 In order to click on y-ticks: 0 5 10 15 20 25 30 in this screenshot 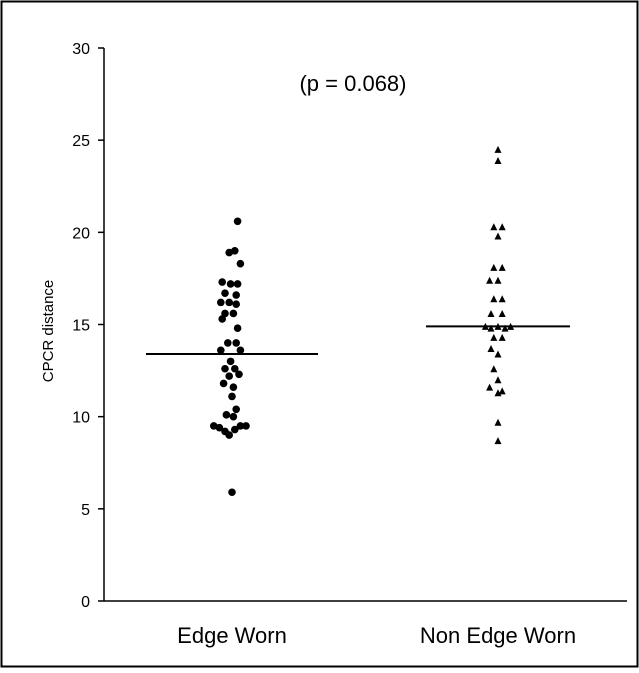, I will do `click(88, 326)`.